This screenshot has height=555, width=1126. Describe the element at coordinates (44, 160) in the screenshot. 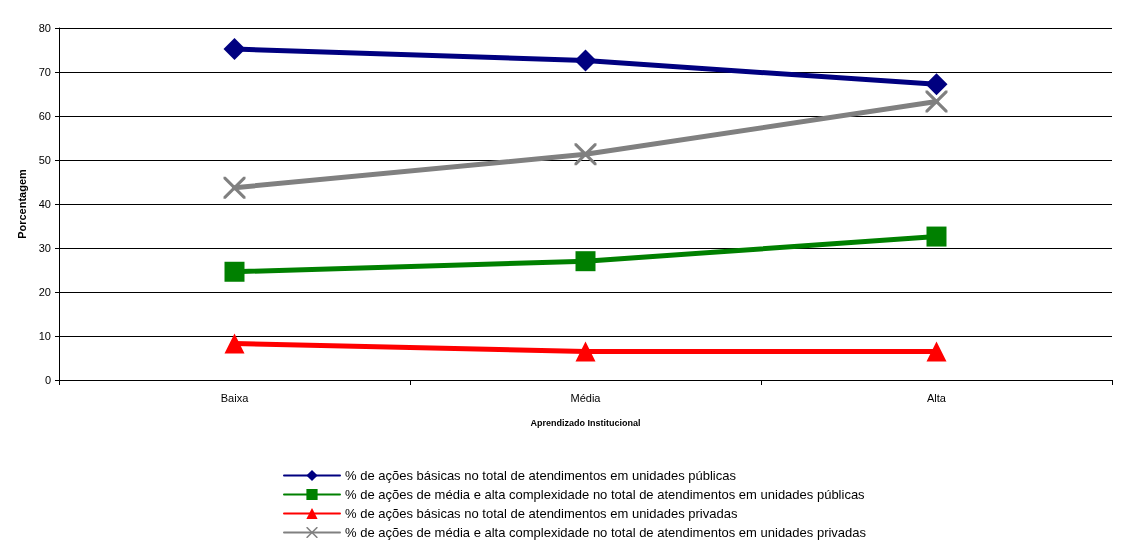

I see `y-tick-label: 50` at that location.